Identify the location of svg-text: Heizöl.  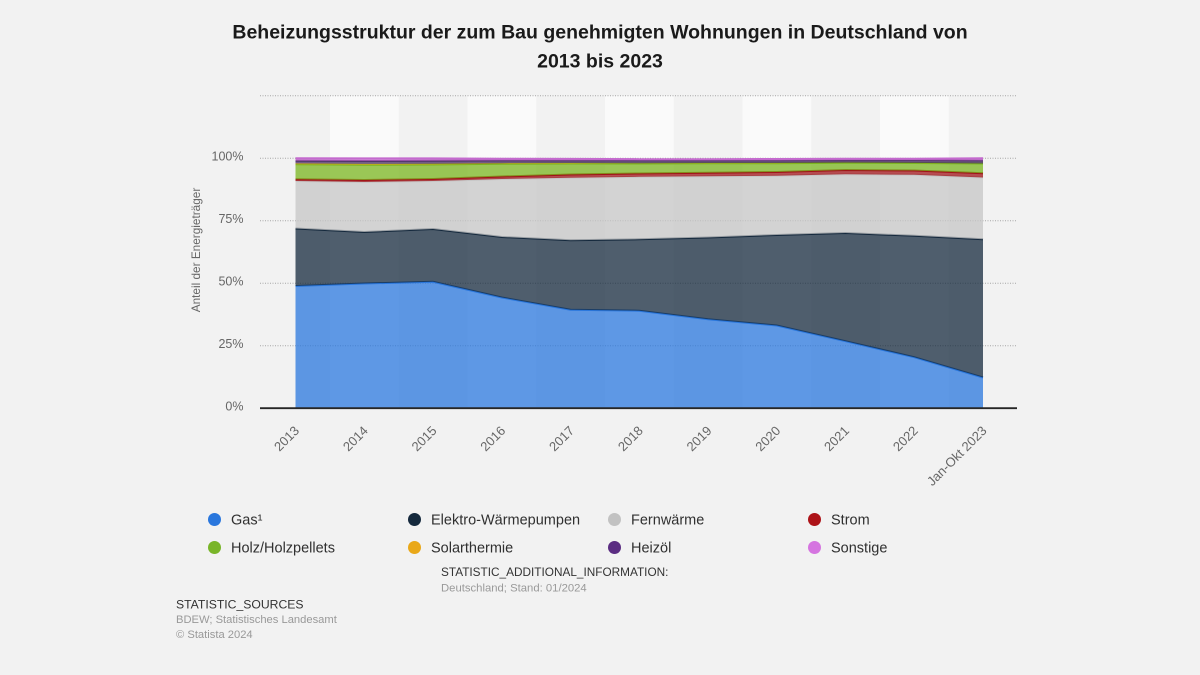
(651, 549).